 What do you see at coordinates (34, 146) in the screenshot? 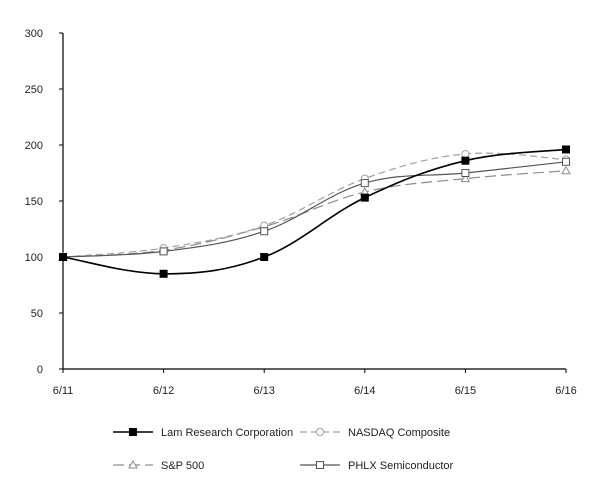
I see `y-tick-label: 200` at bounding box center [34, 146].